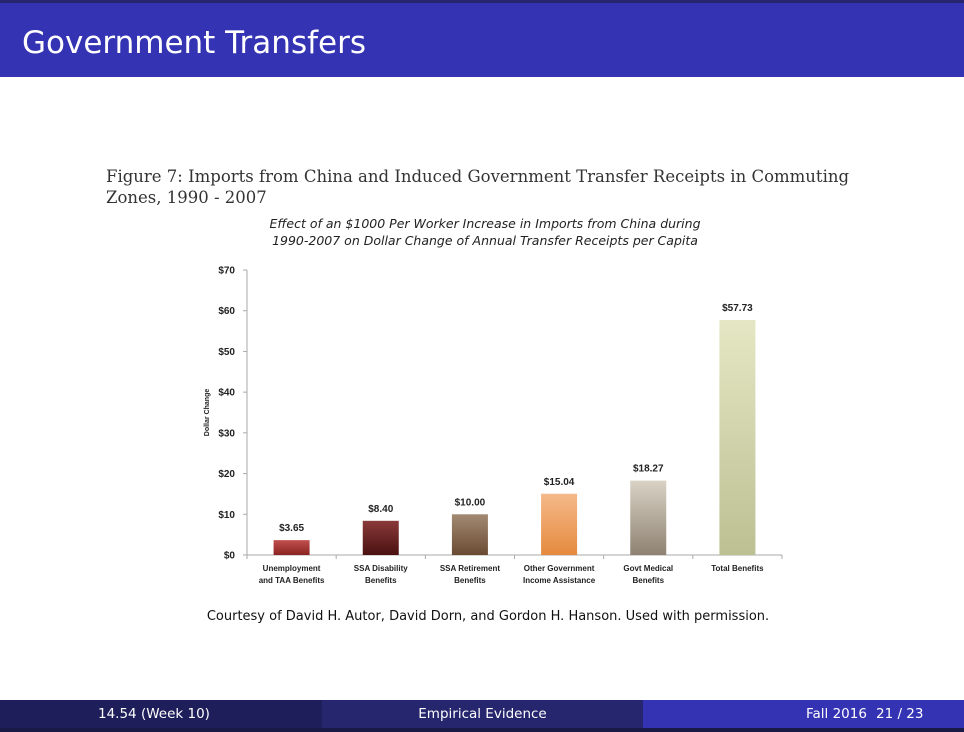  I want to click on category-label: SSA Disability, so click(381, 568).